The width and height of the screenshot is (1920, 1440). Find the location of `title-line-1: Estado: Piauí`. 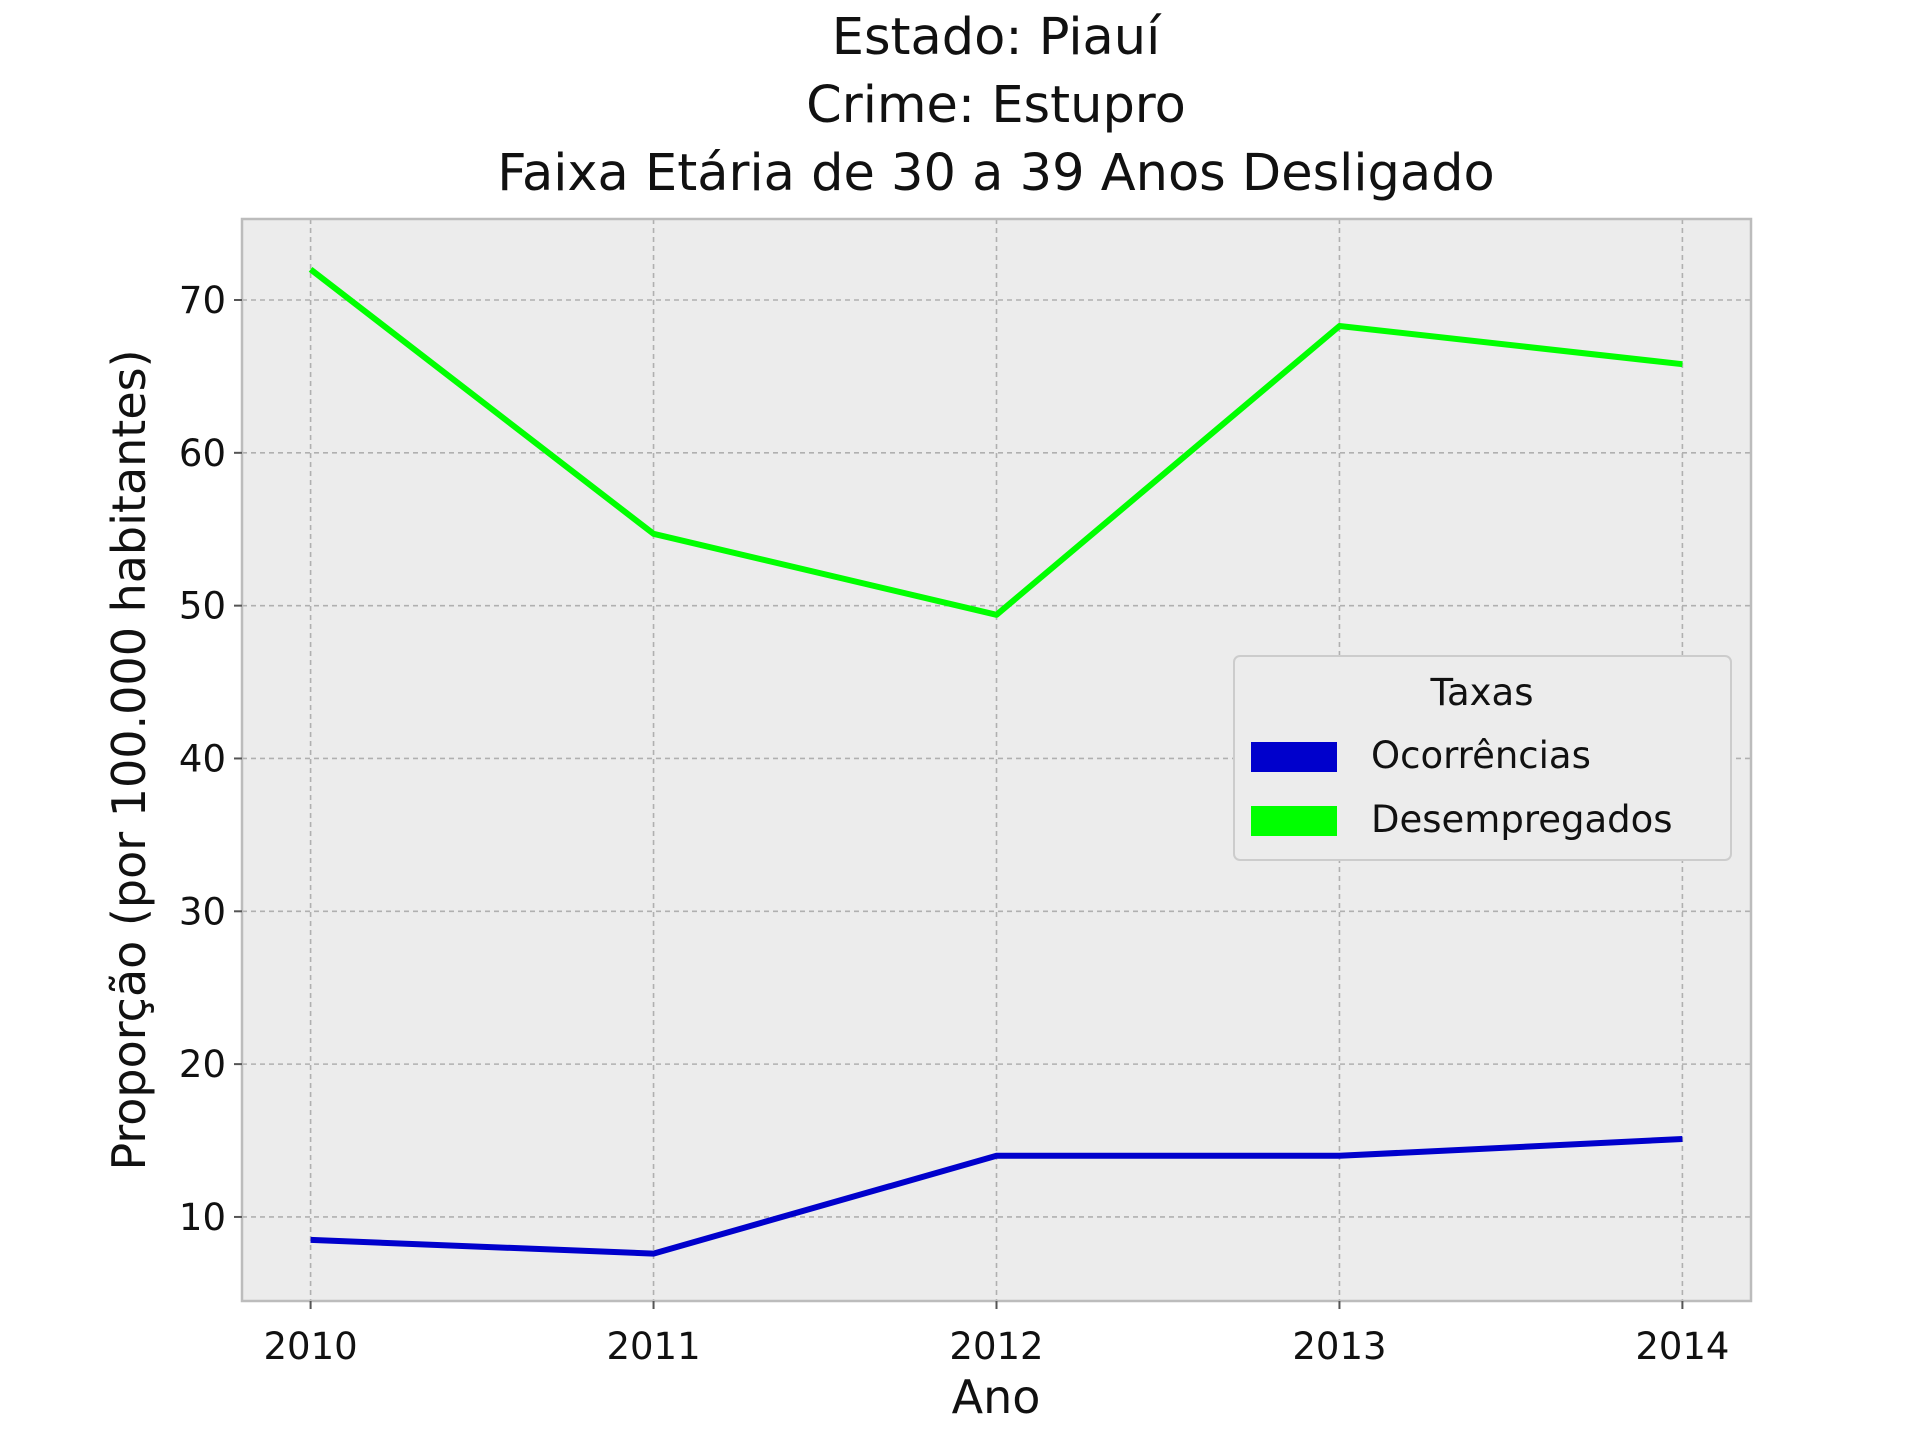

title-line-1: Estado: Piauí is located at coordinates (997, 37).